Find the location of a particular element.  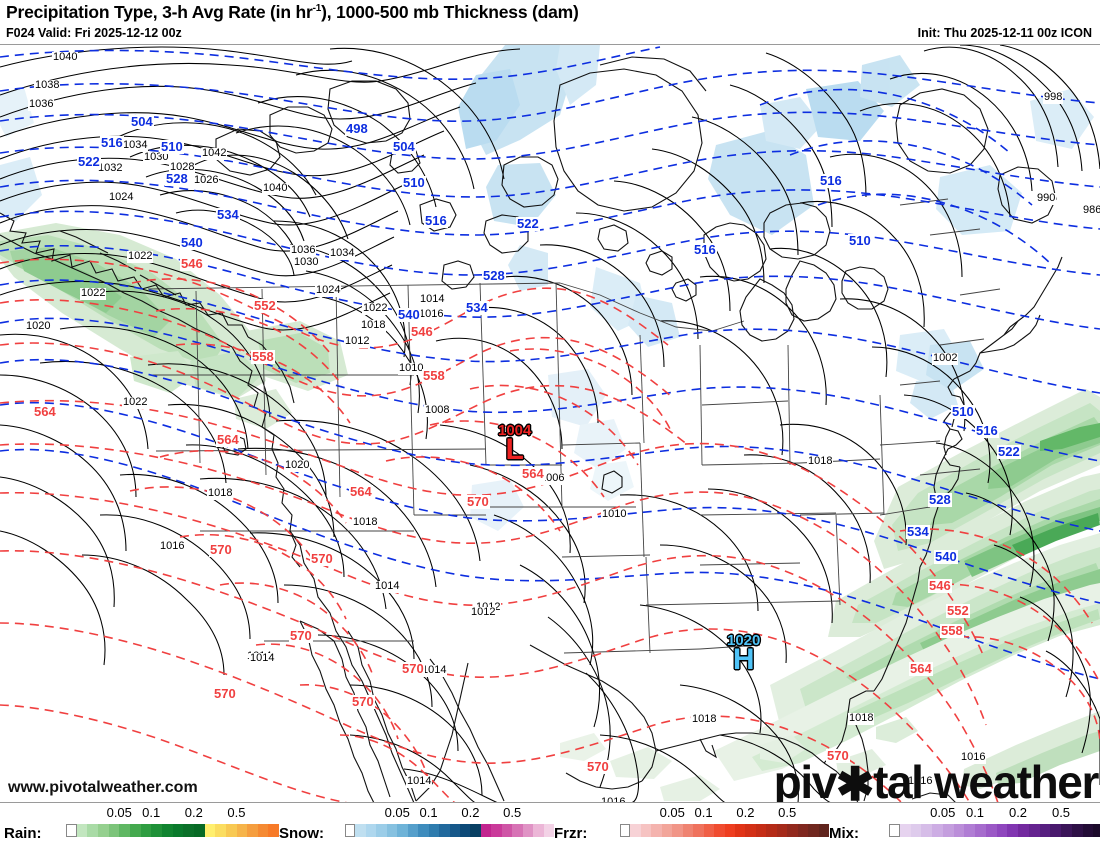

mslp-contour-label: 1032 is located at coordinates (110, 168).